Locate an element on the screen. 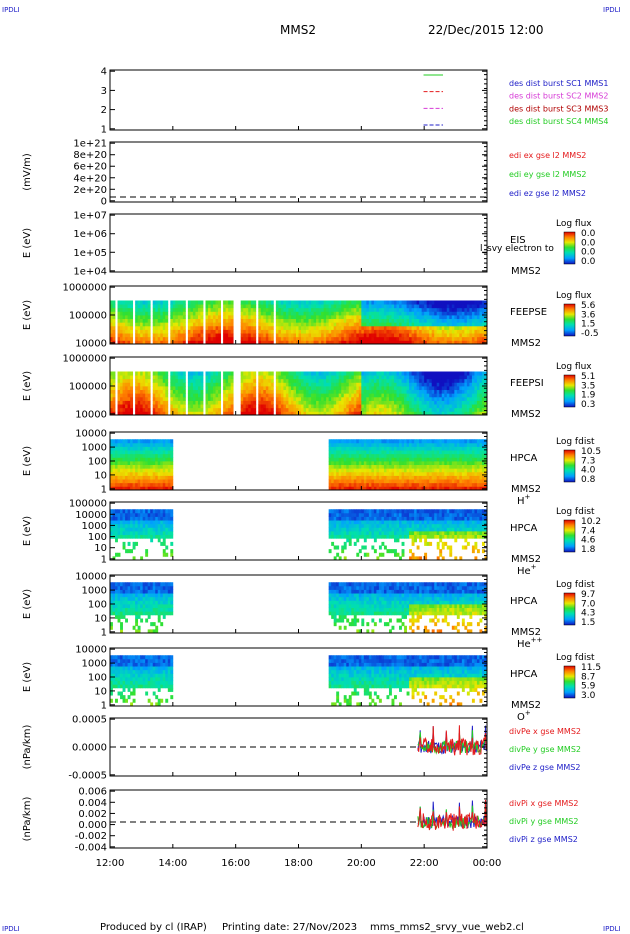 Image resolution: width=630 pixels, height=934 pixels. colorbar-label: 5.6 is located at coordinates (588, 306).